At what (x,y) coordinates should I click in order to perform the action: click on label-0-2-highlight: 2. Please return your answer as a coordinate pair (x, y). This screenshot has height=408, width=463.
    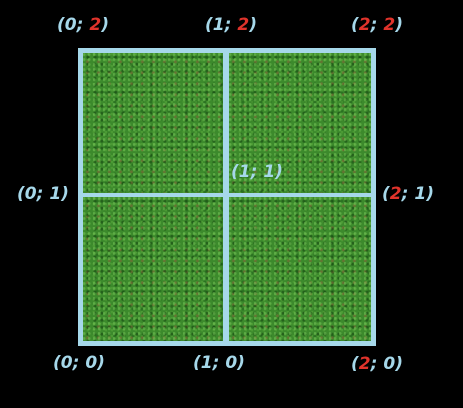
    Looking at the image, I should click on (95, 25).